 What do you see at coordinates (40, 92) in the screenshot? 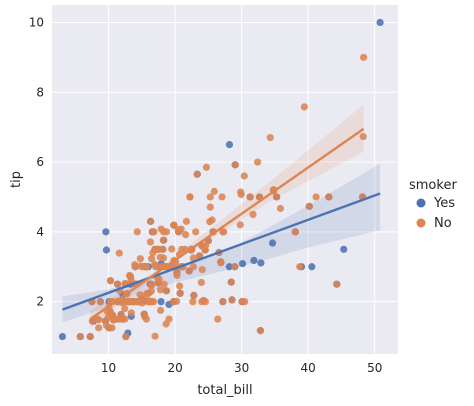
I see `y-tick-label: 8` at bounding box center [40, 92].